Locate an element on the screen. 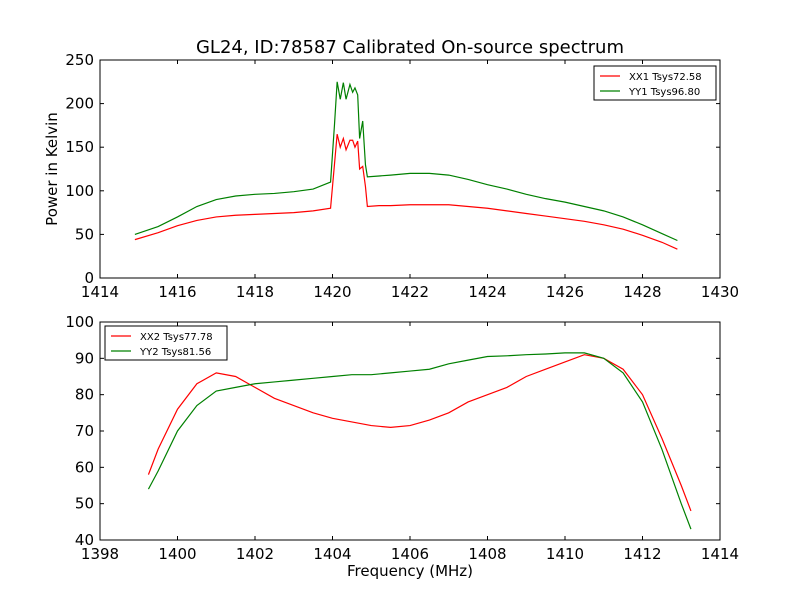 The height and width of the screenshot is (600, 800). x-tick-label: 1430 is located at coordinates (720, 292).